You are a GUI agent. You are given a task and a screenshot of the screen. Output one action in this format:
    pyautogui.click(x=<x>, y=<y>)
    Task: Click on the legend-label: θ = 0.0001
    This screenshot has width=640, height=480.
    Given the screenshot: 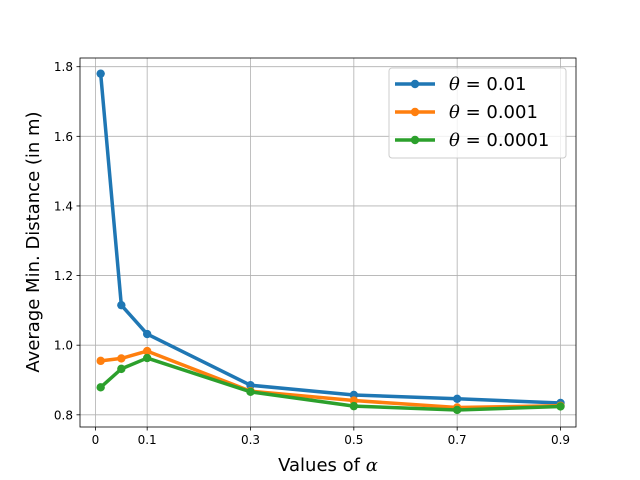 What is the action you would take?
    pyautogui.click(x=499, y=140)
    